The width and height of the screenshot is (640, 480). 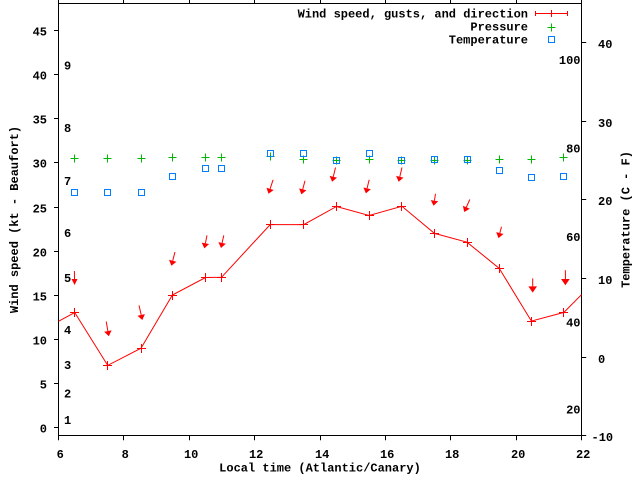 What do you see at coordinates (40, 120) in the screenshot?
I see `svg-text: 35` at bounding box center [40, 120].